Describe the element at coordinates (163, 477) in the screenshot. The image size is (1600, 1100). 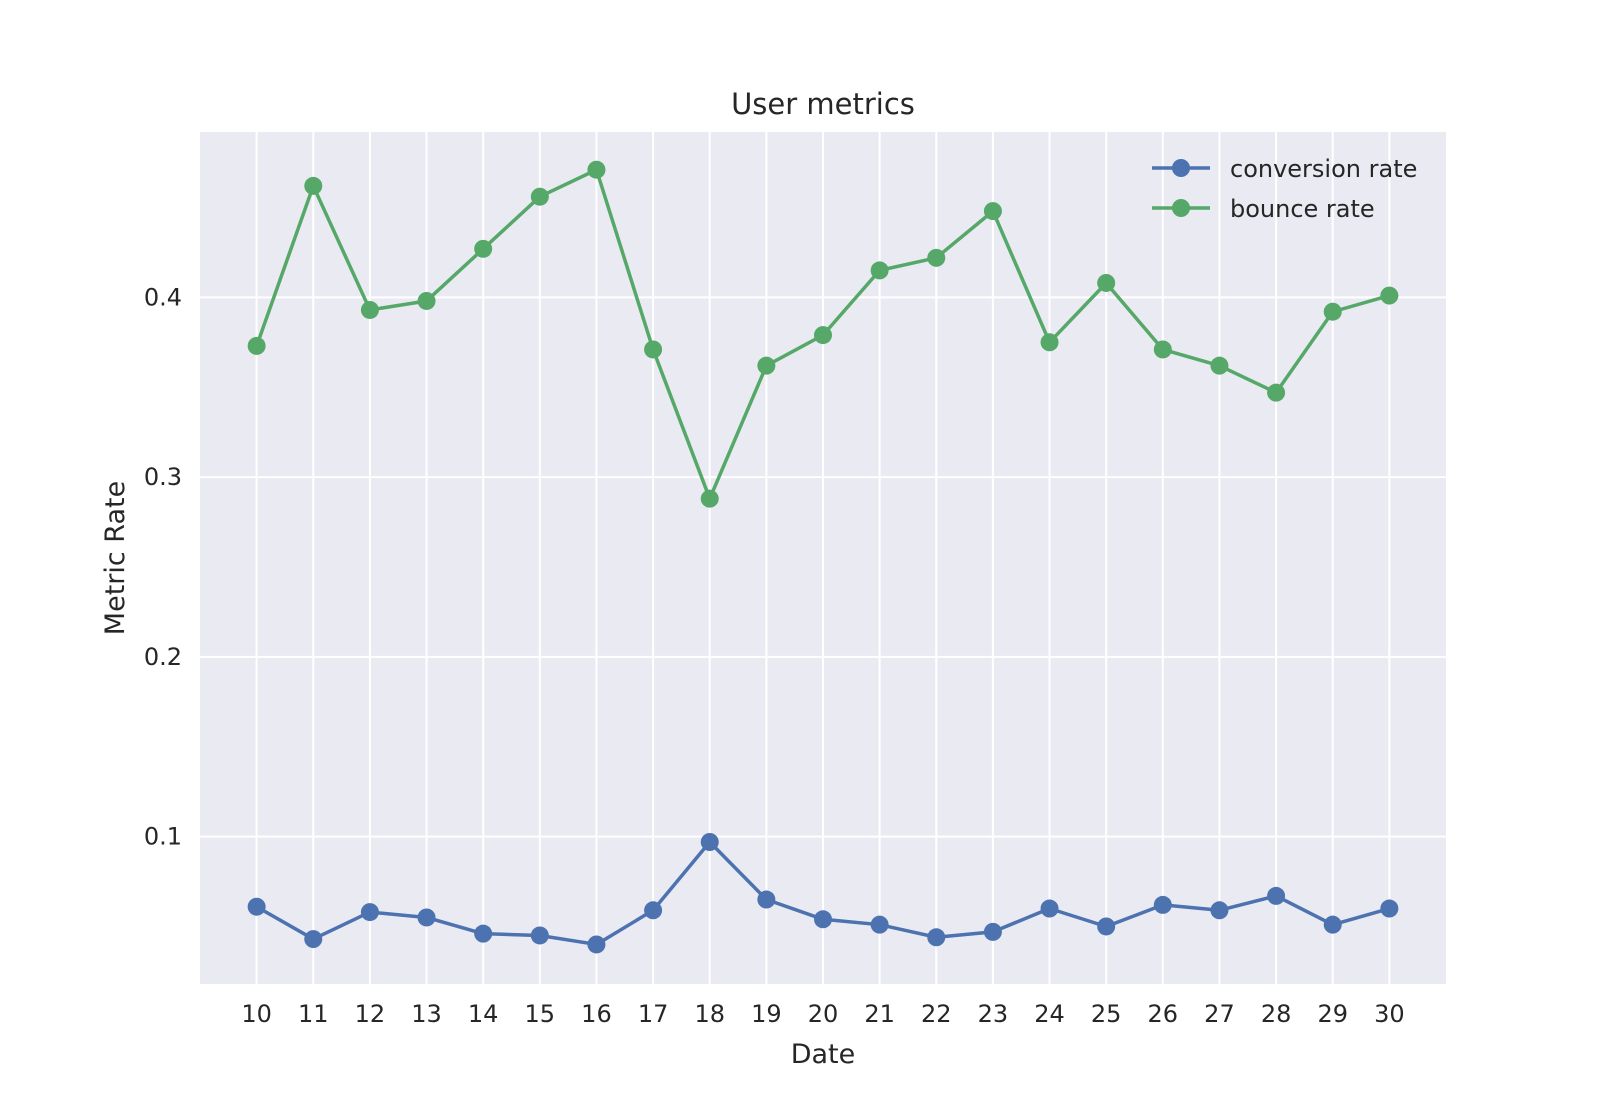
I see `y-tick-label: 0.3` at that location.